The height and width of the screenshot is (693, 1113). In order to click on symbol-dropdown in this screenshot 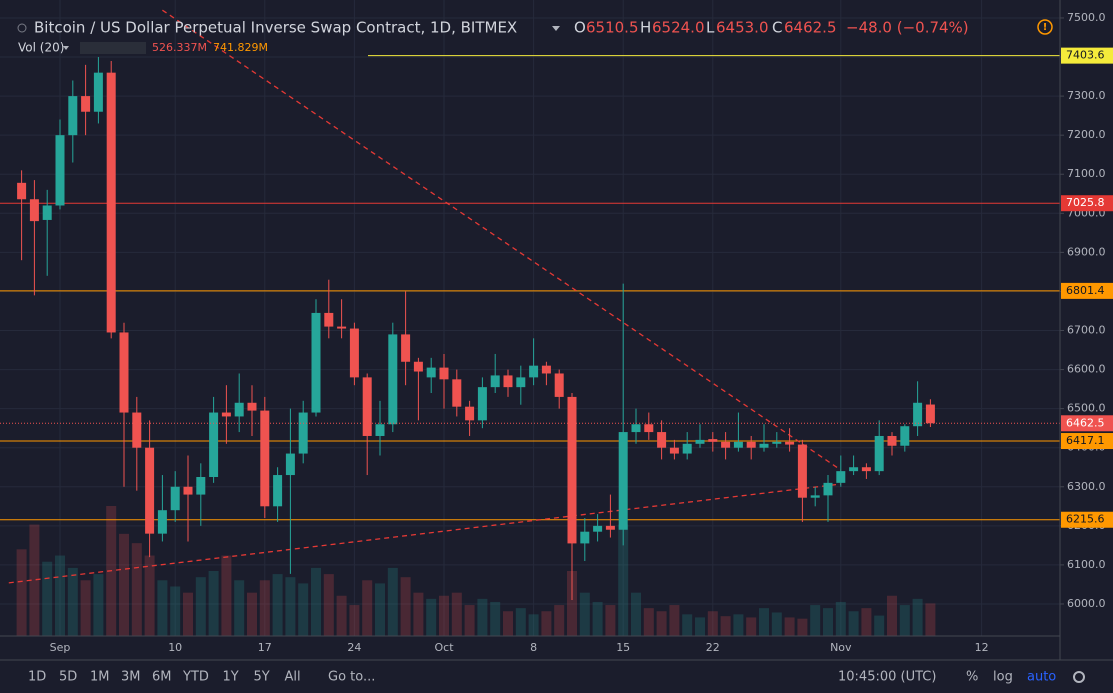, I will do `click(556, 28)`.